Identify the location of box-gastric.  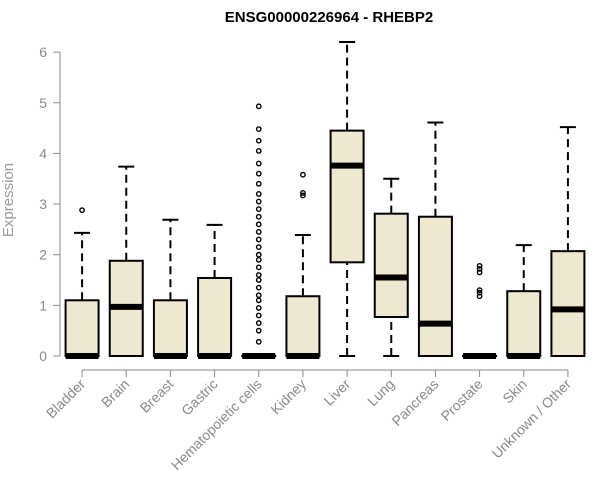
(215, 291).